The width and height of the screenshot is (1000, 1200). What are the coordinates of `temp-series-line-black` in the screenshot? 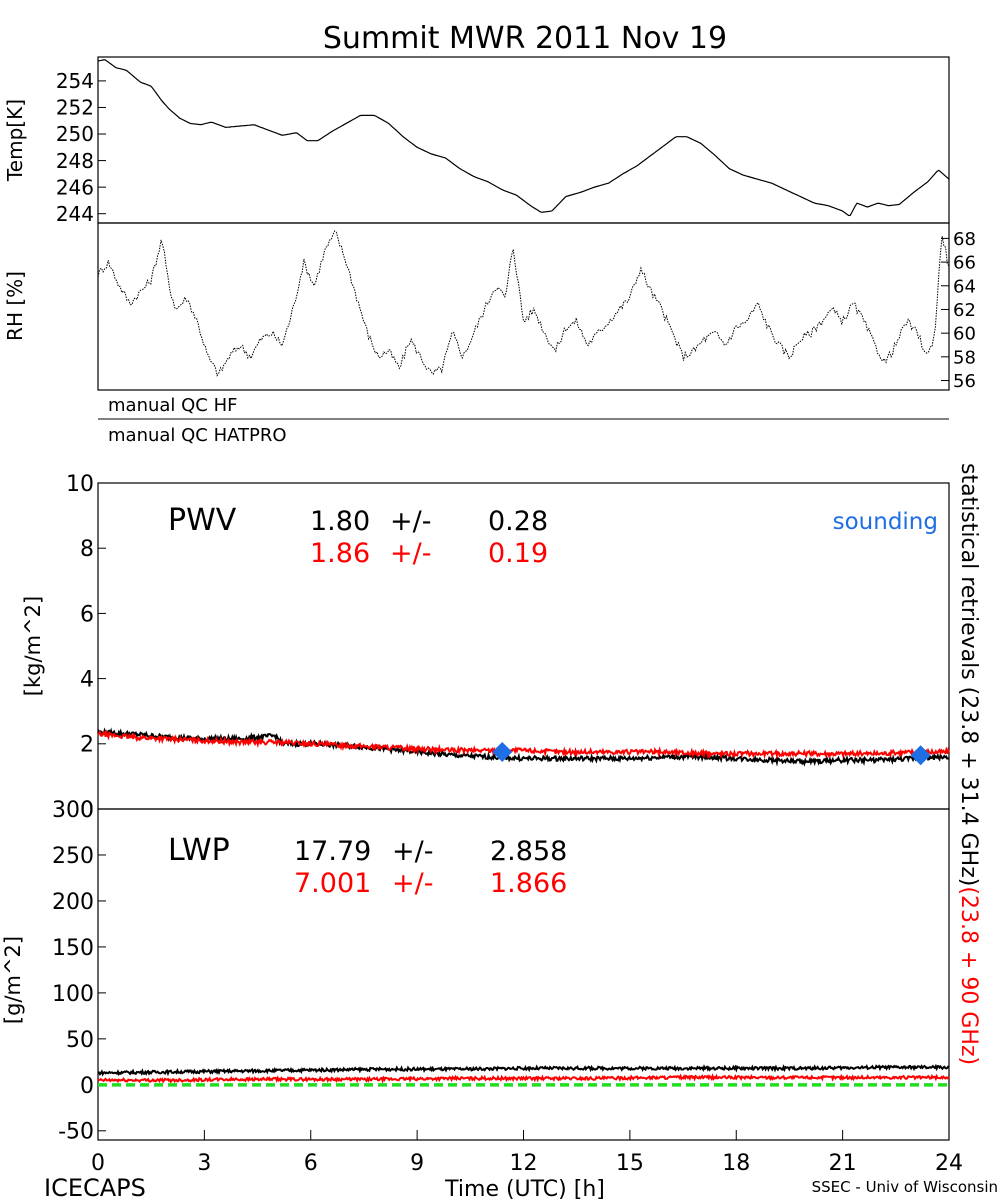 It's located at (523, 138).